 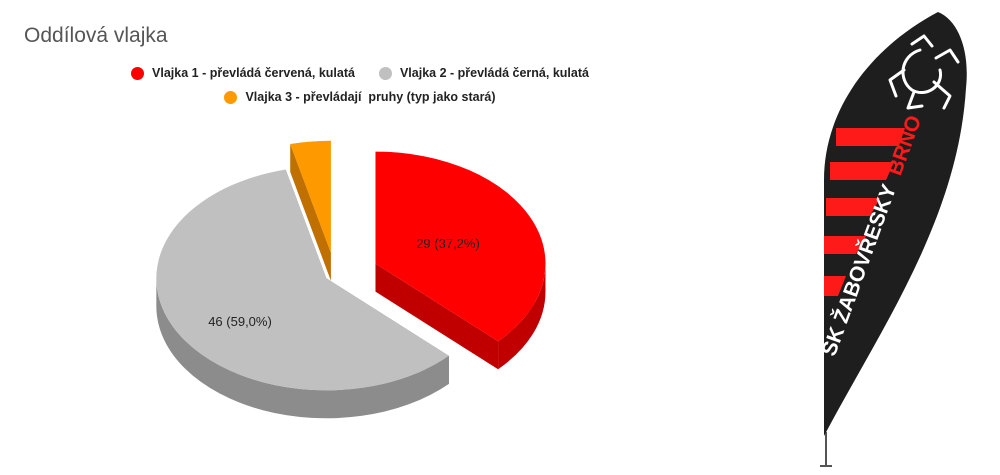 What do you see at coordinates (240, 321) in the screenshot?
I see `pie-data-label: 46 (59,0%)` at bounding box center [240, 321].